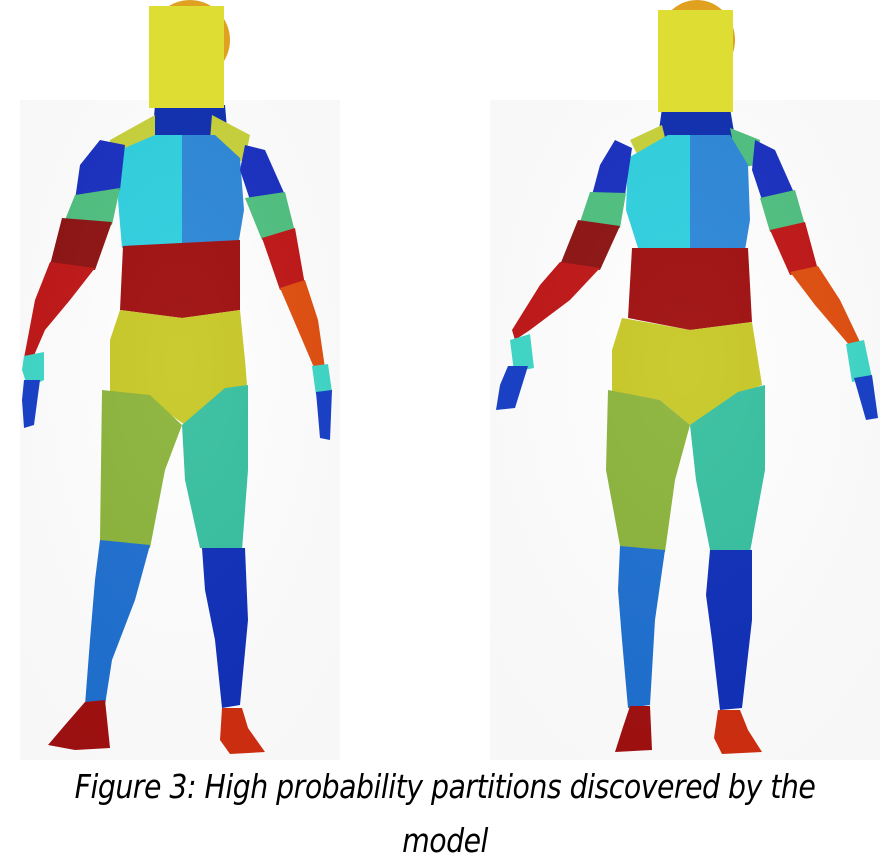 Image resolution: width=890 pixels, height=868 pixels. Describe the element at coordinates (186, 57) in the screenshot. I see `left-face-box` at that location.